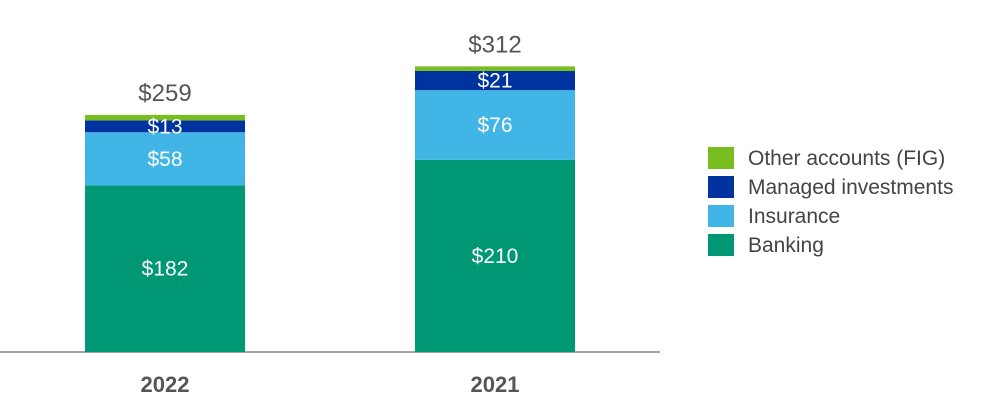 The height and width of the screenshot is (400, 1000). Describe the element at coordinates (721, 187) in the screenshot. I see `legend-swatch-managed-investments` at that location.